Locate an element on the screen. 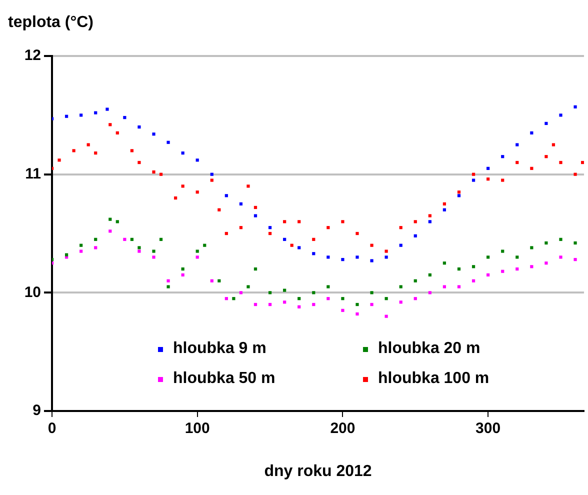 This screenshot has width=588, height=495. x-tick-label: 300 is located at coordinates (488, 429).